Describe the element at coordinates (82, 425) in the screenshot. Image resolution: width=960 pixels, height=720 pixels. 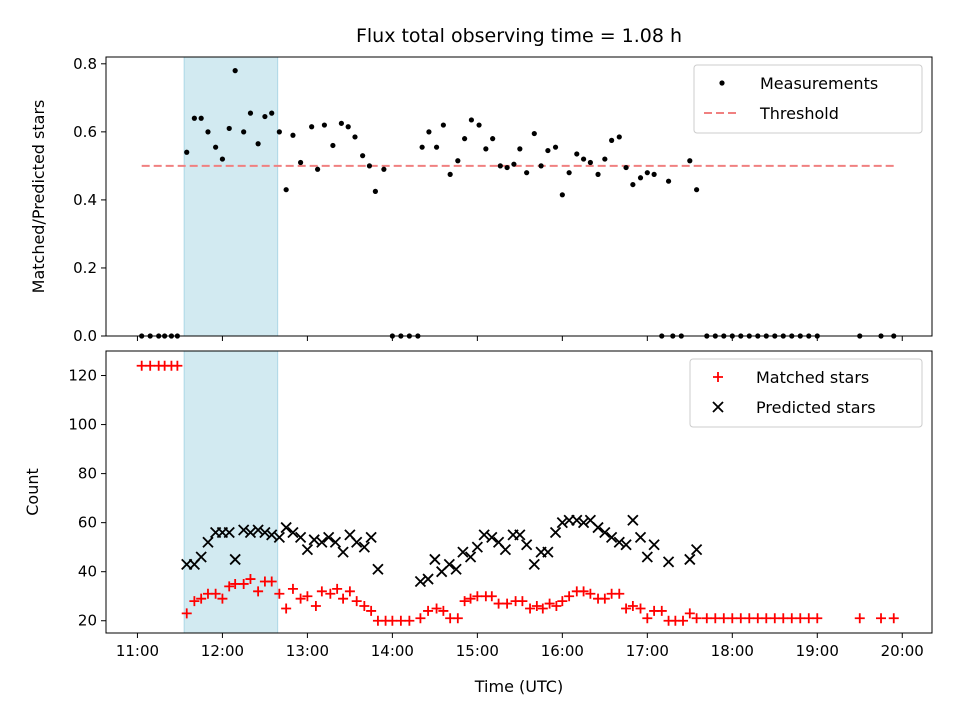
I see `y-tick-label: 100` at that location.